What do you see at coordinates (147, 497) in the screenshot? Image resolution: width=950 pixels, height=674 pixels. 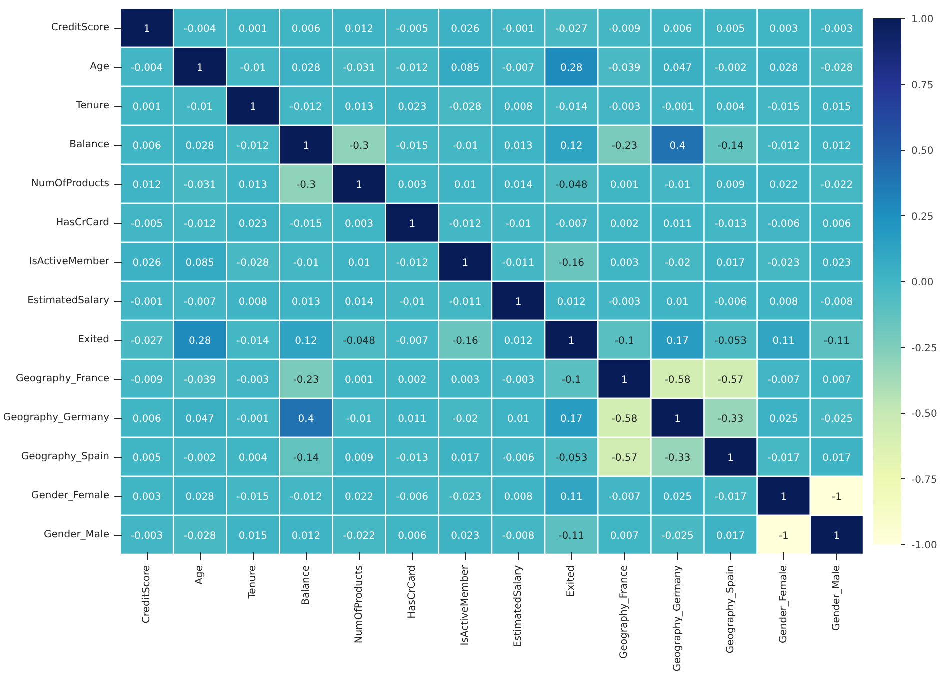 I see `data-label: 0.003` at bounding box center [147, 497].